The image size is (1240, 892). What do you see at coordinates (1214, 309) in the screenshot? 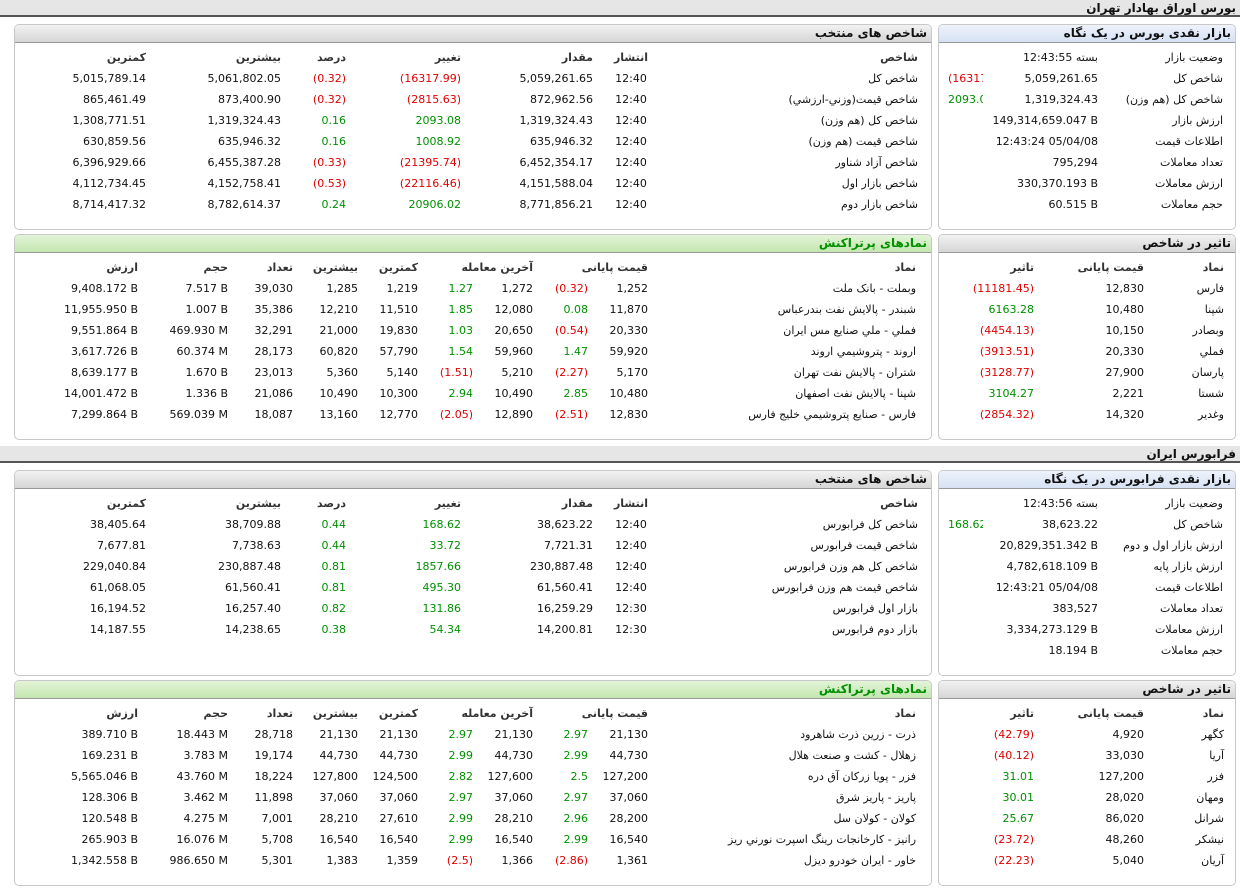
I see `row-label: شپنا` at bounding box center [1214, 309].